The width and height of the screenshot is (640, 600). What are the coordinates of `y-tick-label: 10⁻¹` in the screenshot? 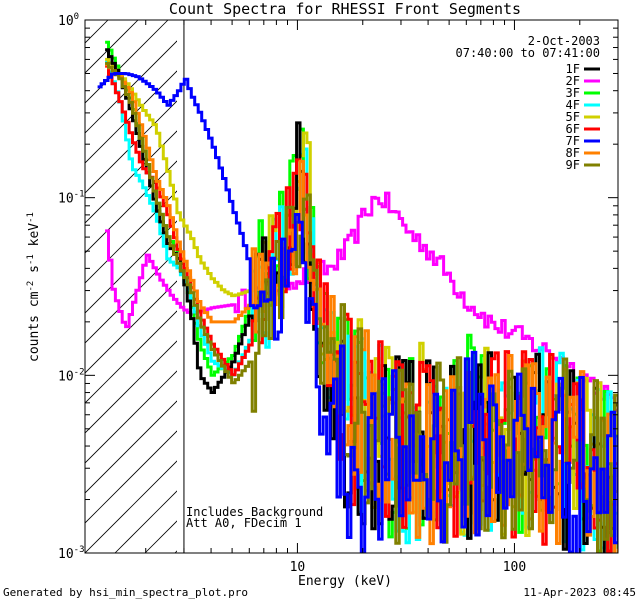 It's located at (71, 198).